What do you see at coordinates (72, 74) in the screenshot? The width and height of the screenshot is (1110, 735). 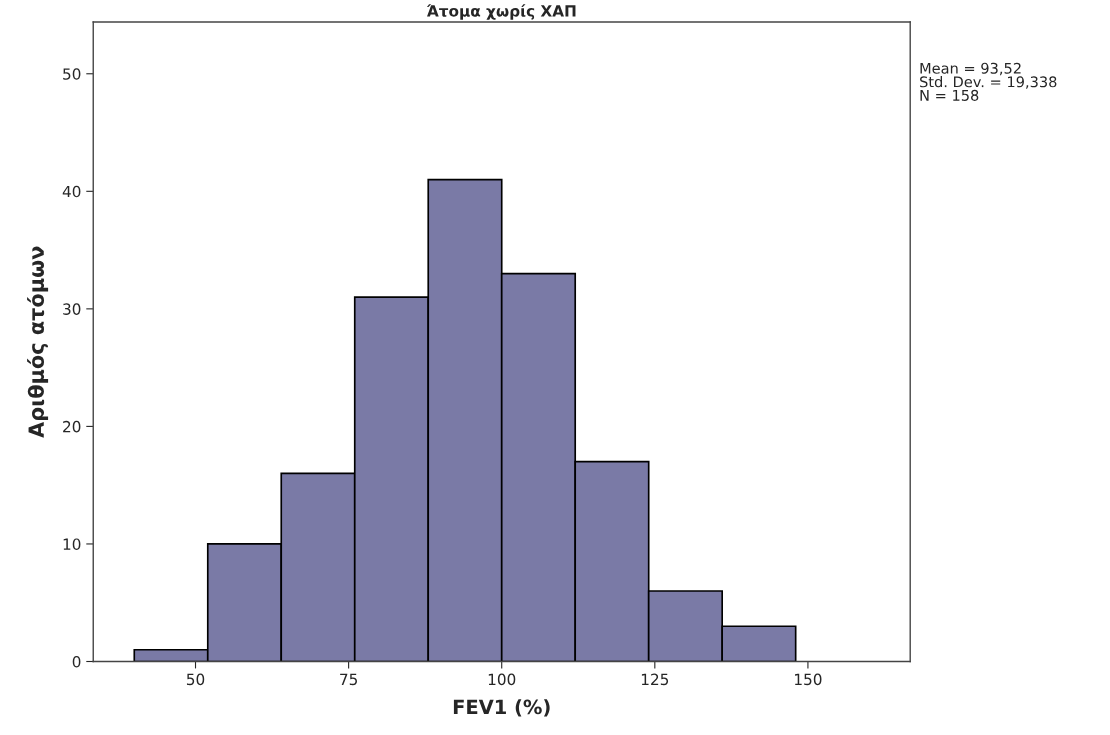 I see `y-tick-label: 50` at bounding box center [72, 74].